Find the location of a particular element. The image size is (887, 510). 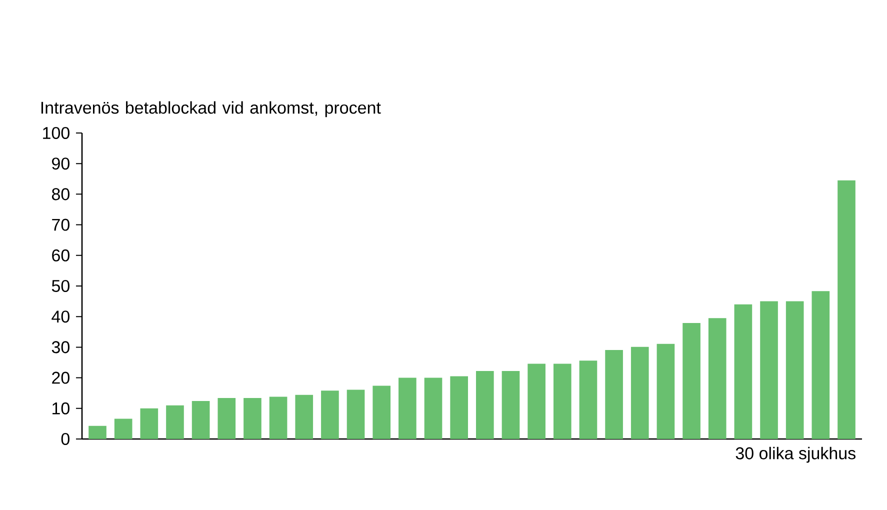

y-tick-label: 50 is located at coordinates (61, 286).